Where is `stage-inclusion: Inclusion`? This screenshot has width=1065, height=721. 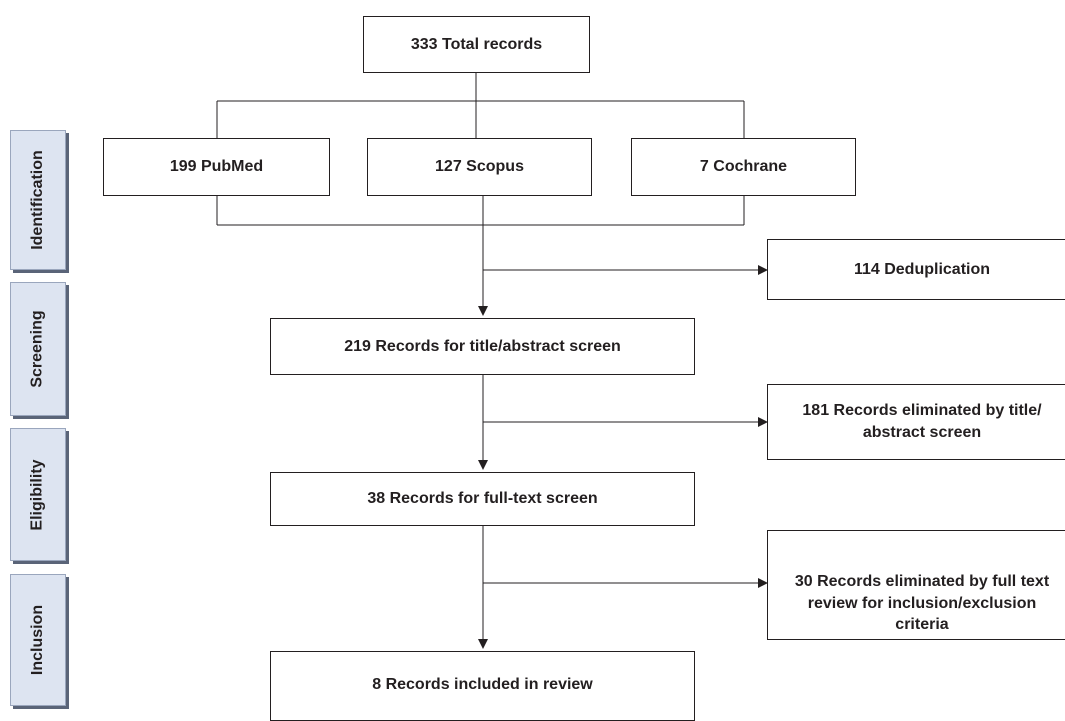
stage-inclusion: Inclusion is located at coordinates (38, 640).